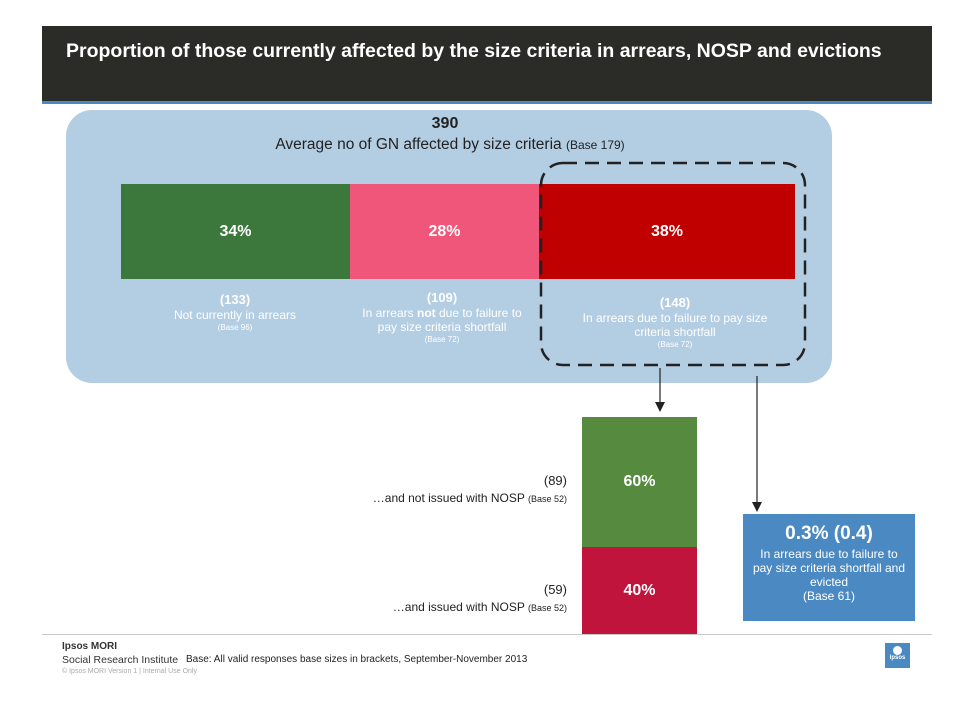  I want to click on segment-not-in-arrears-value: 34%, so click(235, 231).